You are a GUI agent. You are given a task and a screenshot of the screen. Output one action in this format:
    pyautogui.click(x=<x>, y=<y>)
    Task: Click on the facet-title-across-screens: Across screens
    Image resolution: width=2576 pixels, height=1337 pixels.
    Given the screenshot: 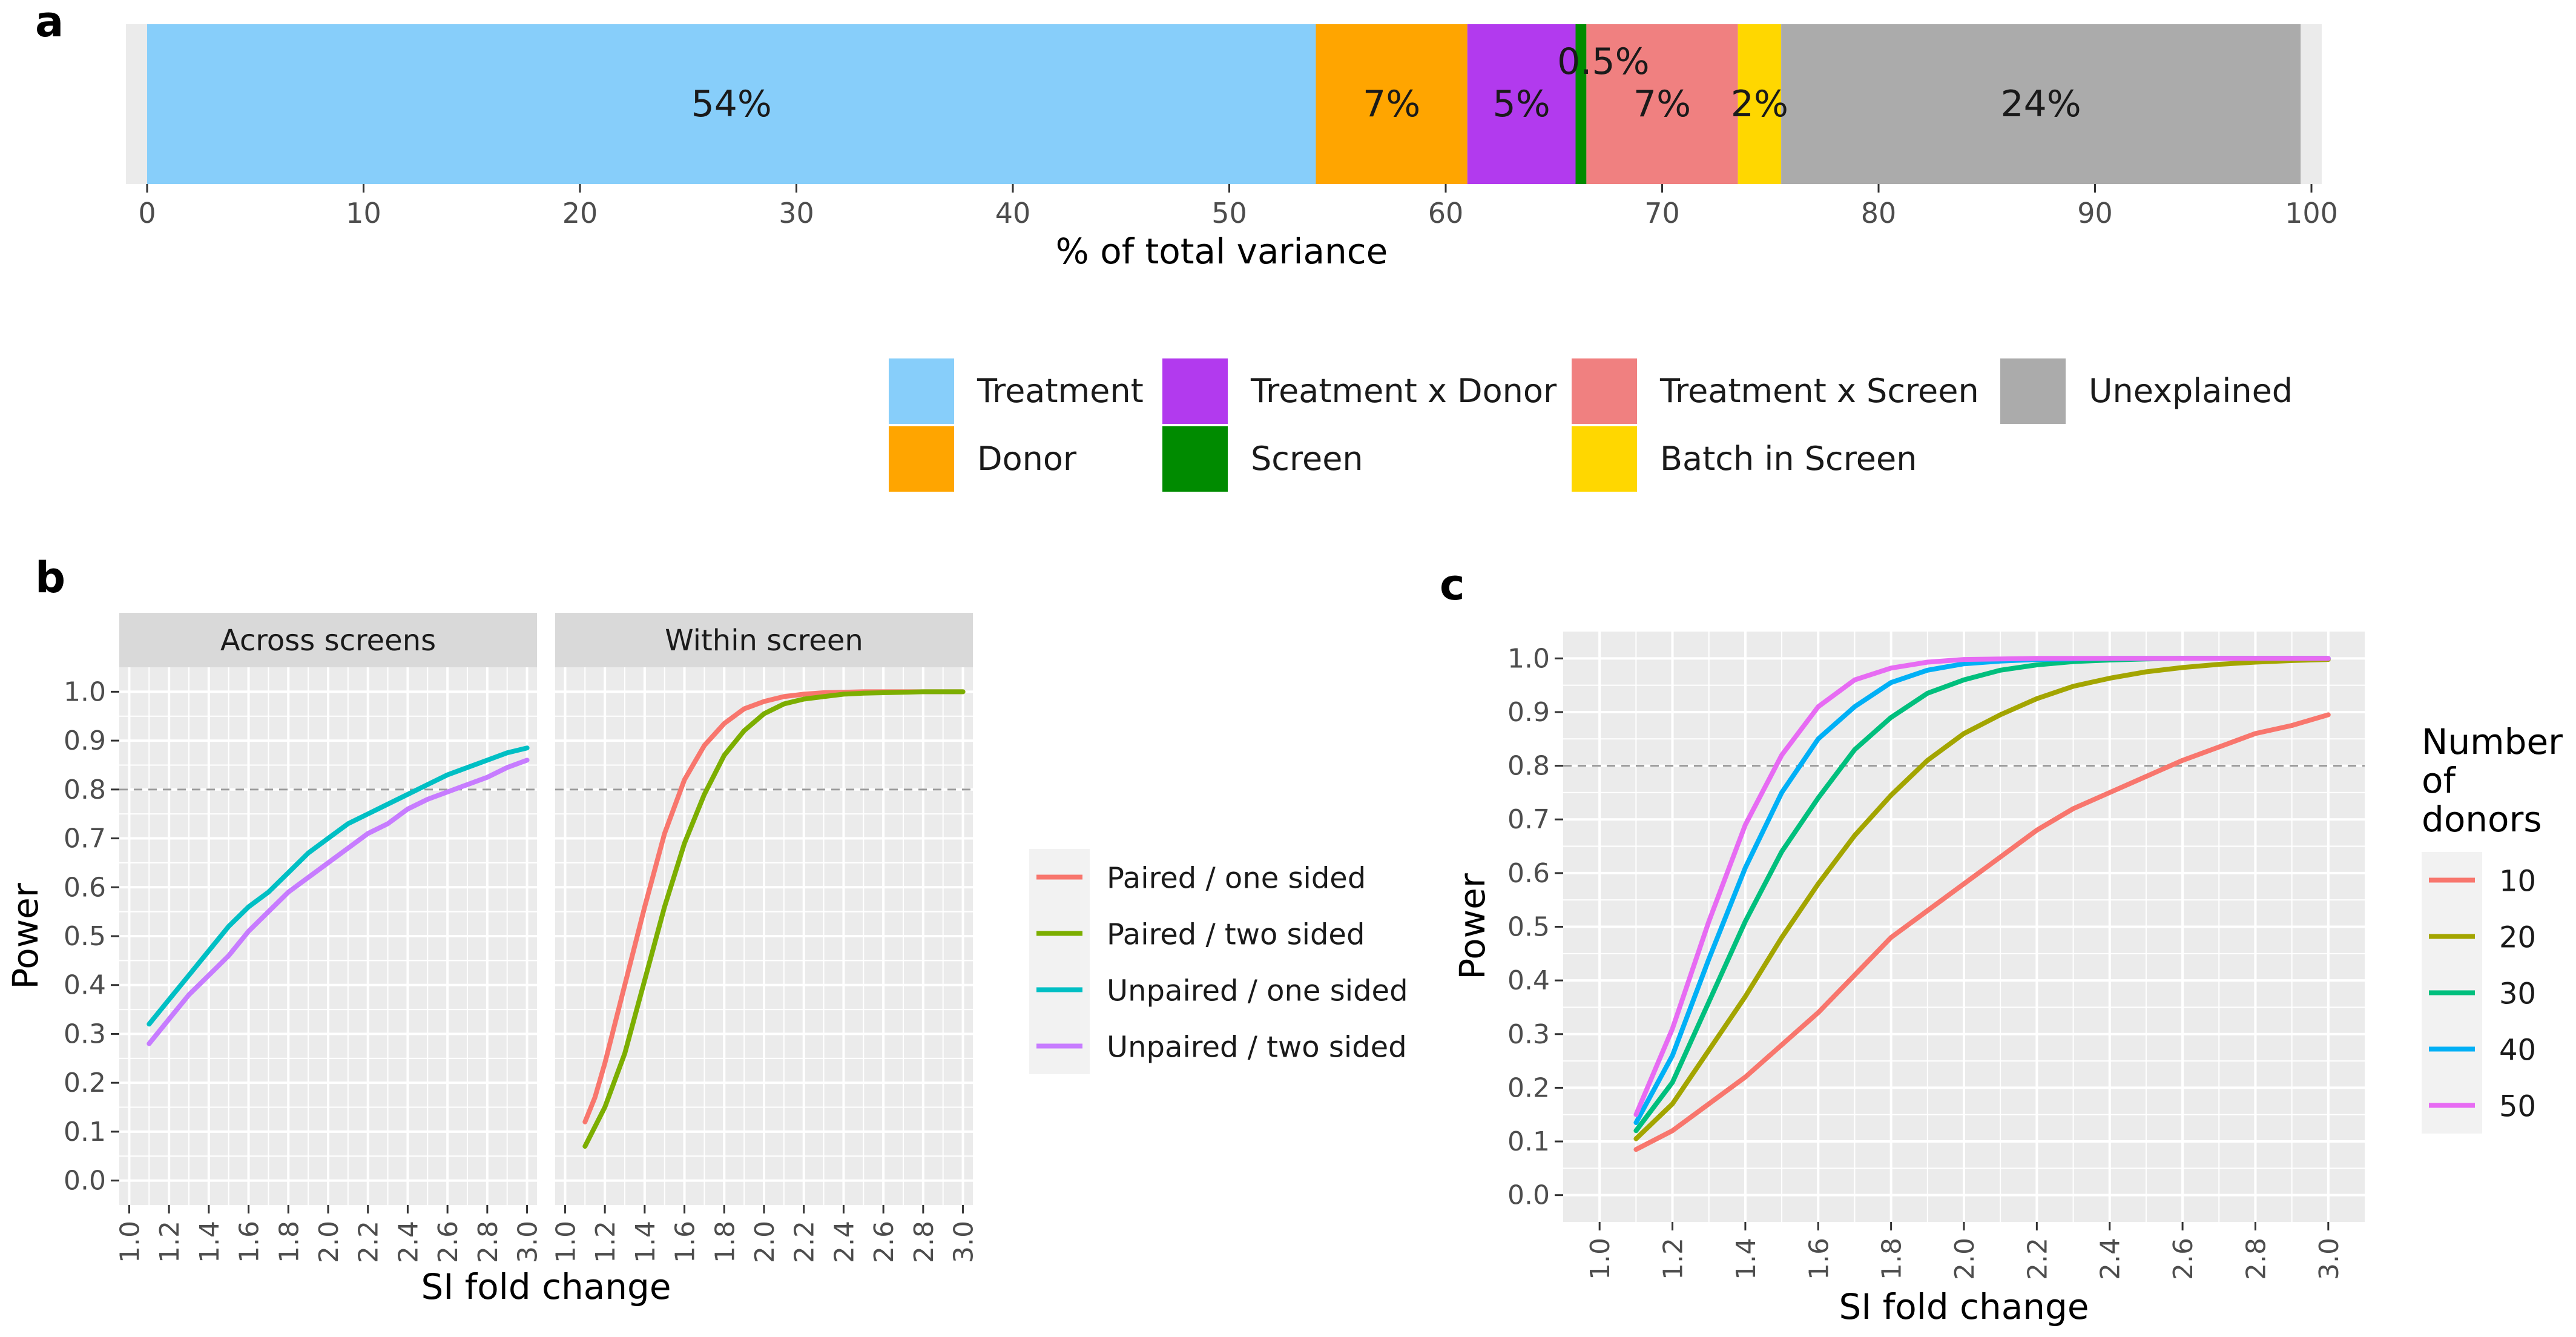 What is the action you would take?
    pyautogui.click(x=328, y=641)
    